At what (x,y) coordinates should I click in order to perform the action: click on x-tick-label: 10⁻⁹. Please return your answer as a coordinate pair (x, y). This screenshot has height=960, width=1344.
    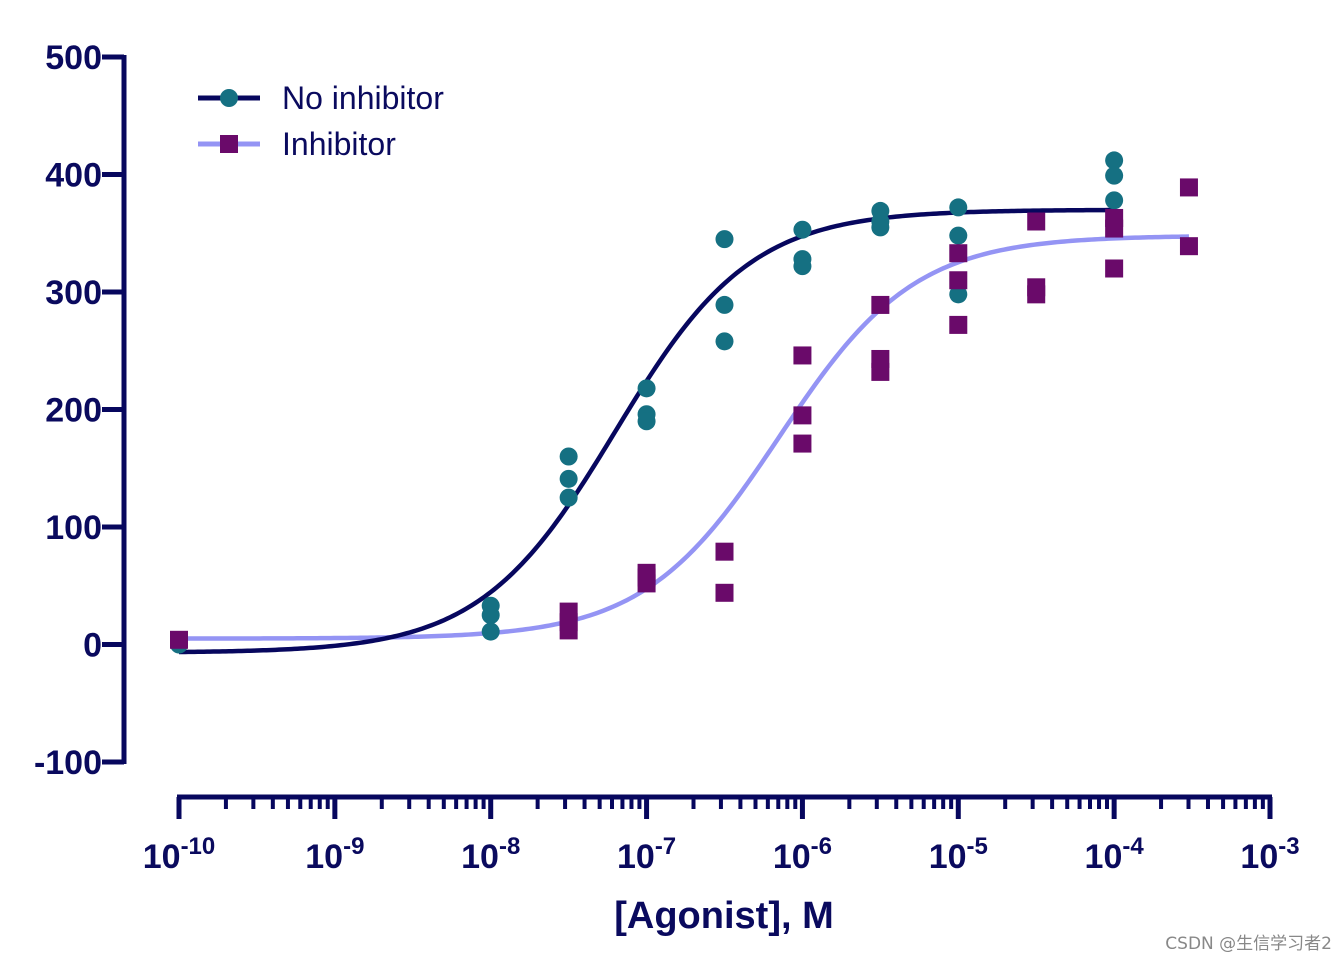
    Looking at the image, I should click on (334, 854).